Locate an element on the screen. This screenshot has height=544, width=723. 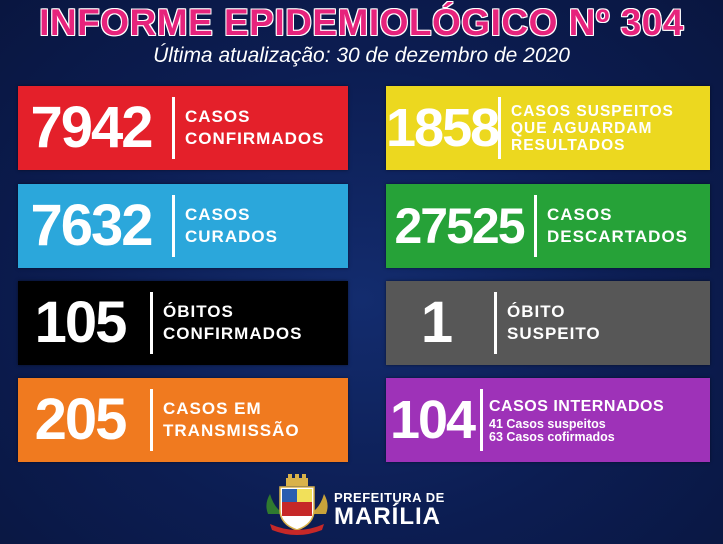
transmission-value: 205 is located at coordinates (81, 419).